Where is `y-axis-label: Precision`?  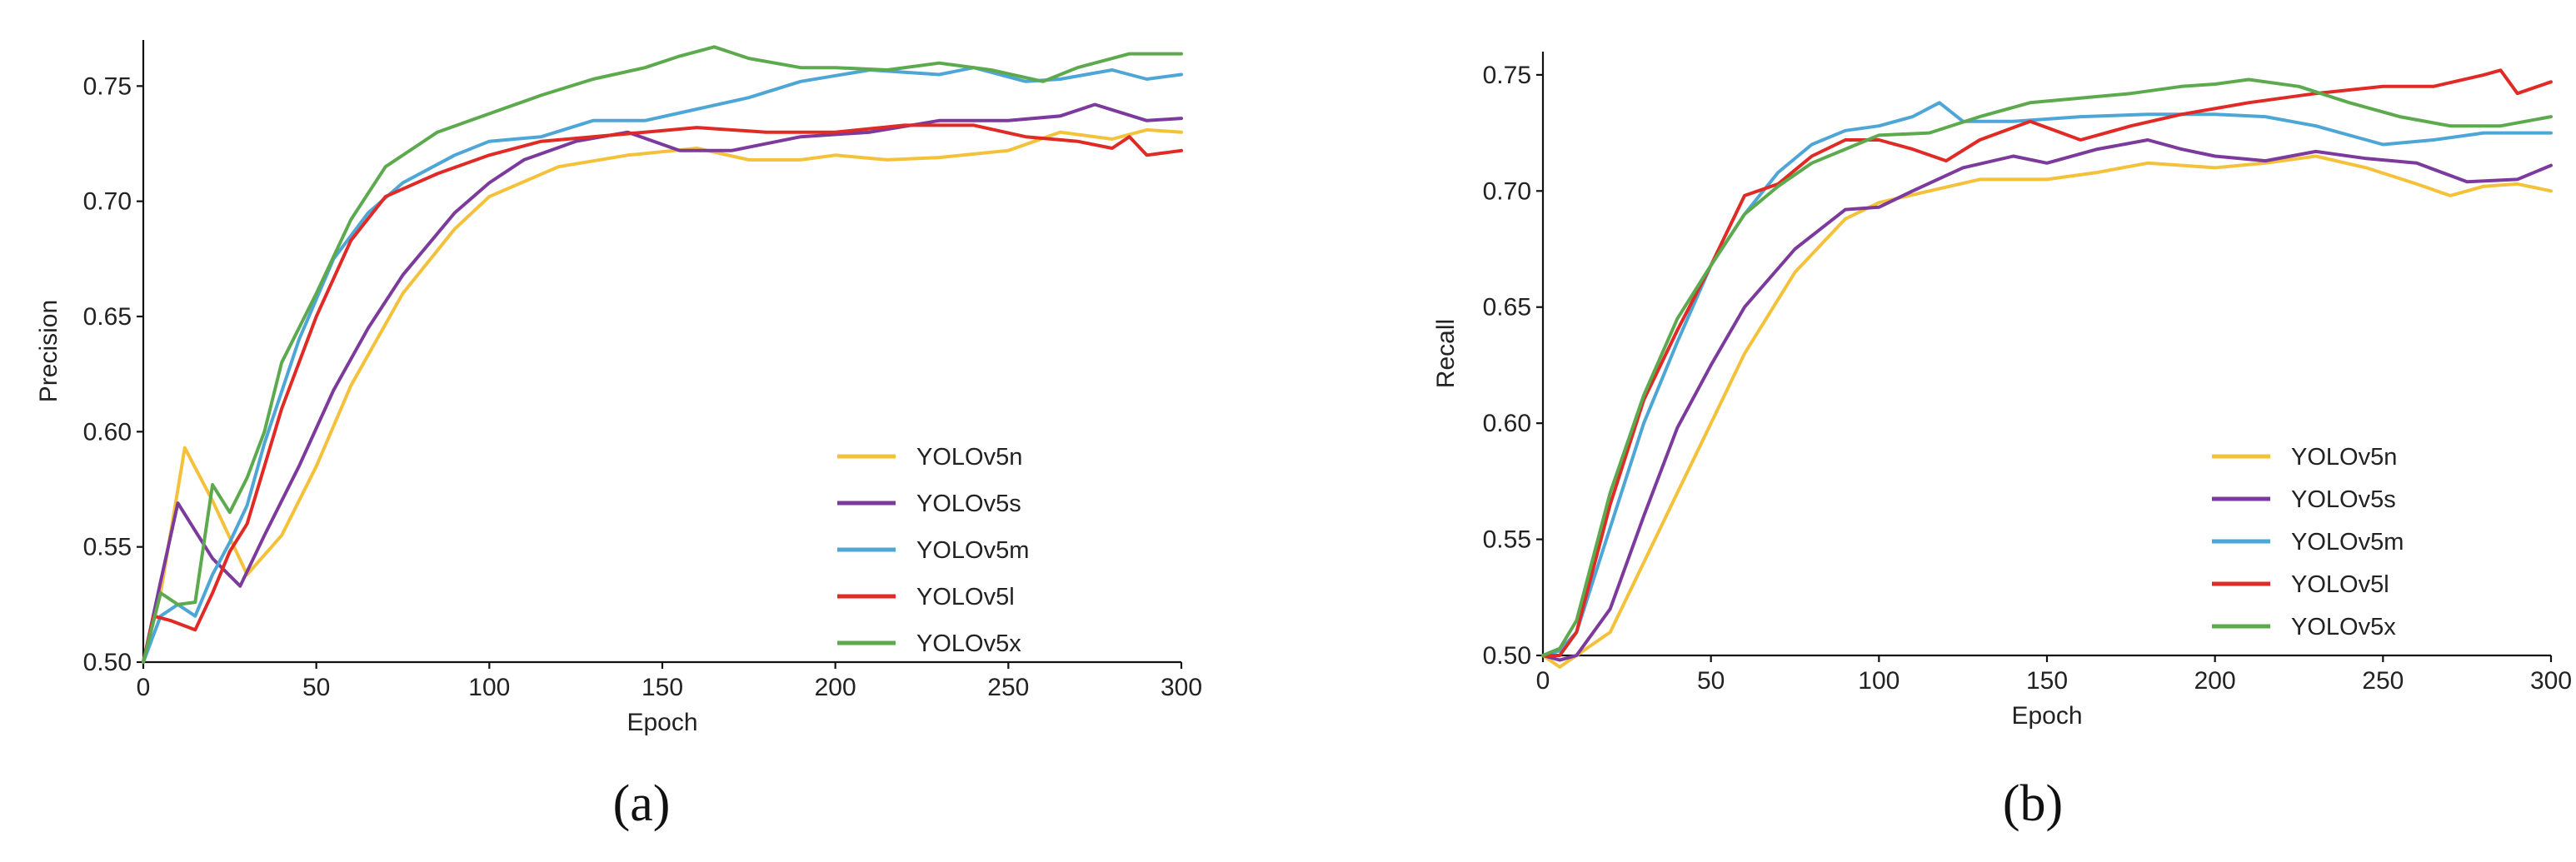 y-axis-label: Precision is located at coordinates (48, 351).